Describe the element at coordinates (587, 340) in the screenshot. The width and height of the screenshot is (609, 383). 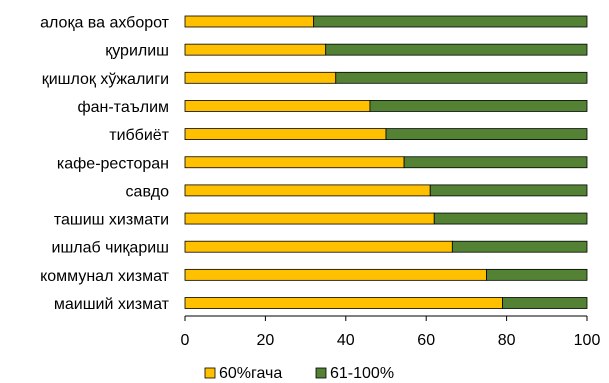
I see `x-tick-label: 100` at that location.